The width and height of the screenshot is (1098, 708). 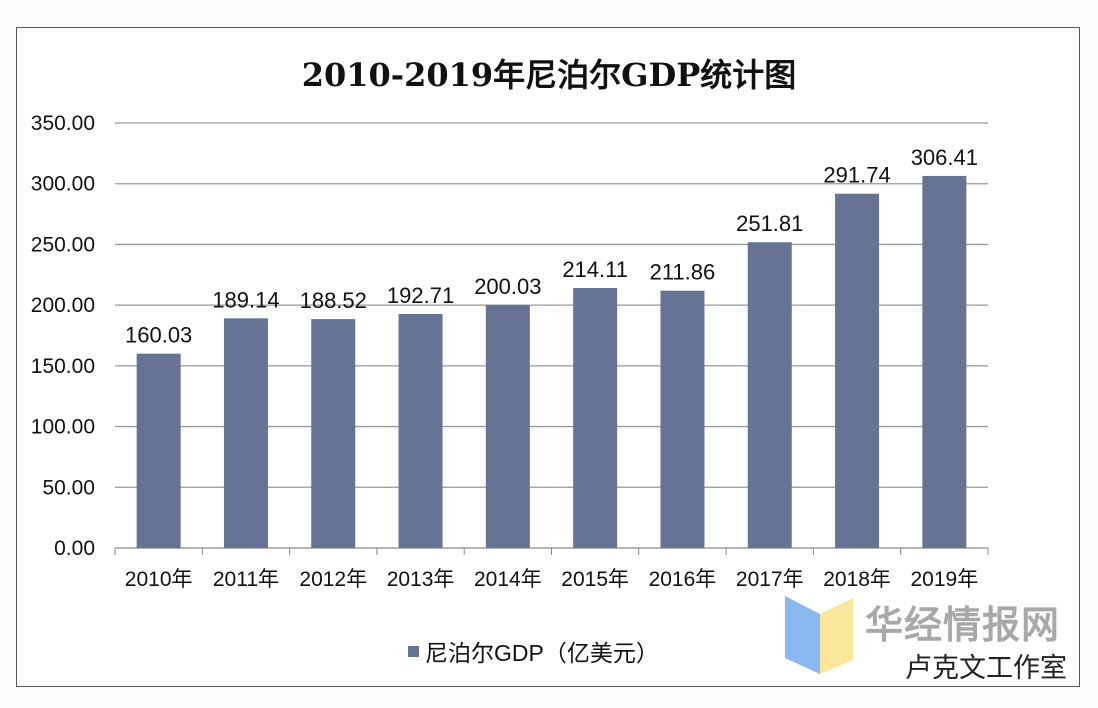 What do you see at coordinates (413, 651) in the screenshot?
I see `legend-swatch` at bounding box center [413, 651].